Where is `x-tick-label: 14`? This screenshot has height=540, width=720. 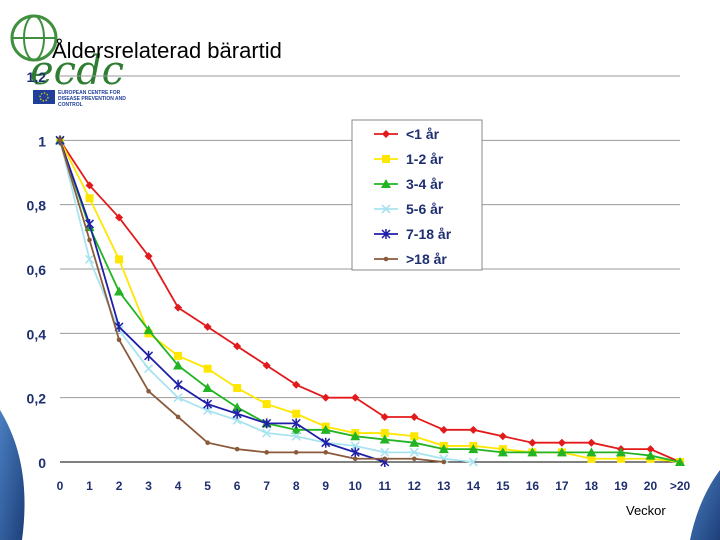
x-tick-label: 14 is located at coordinates (474, 486).